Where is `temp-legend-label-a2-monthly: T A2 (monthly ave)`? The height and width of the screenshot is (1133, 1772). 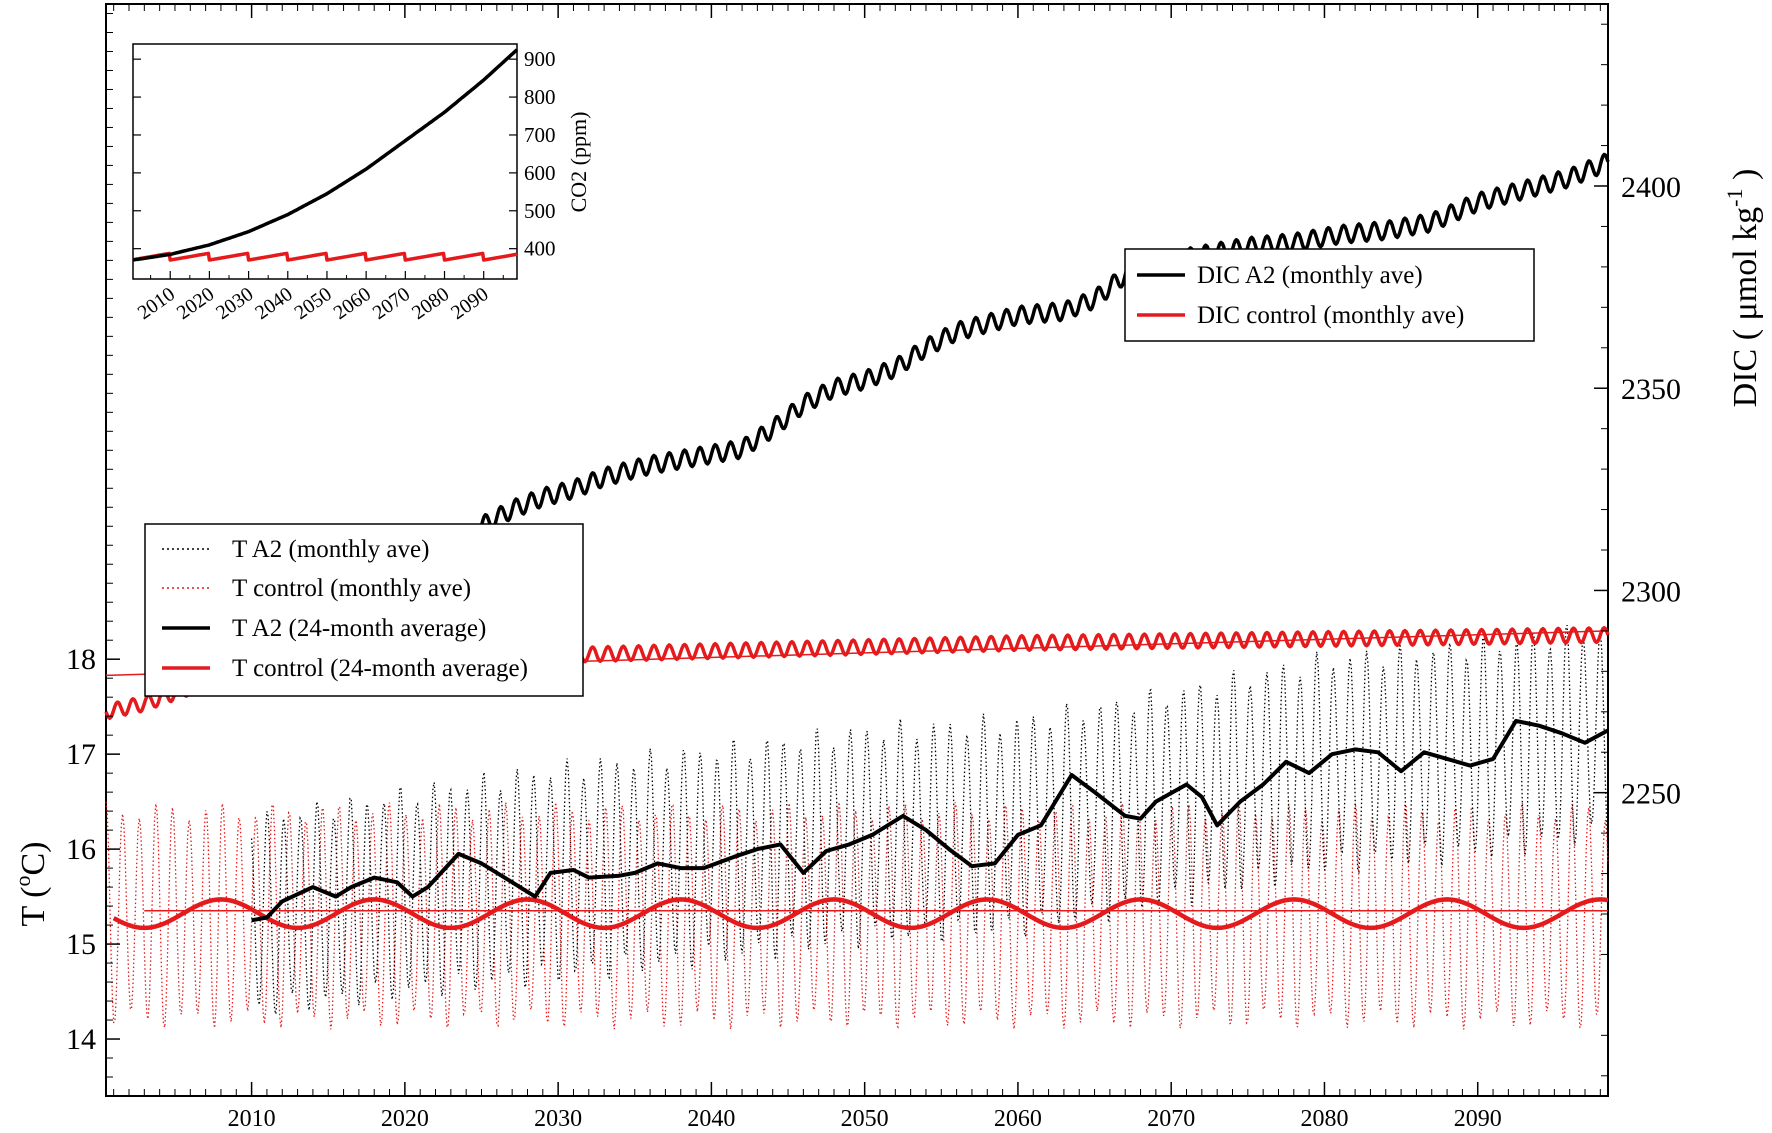 temp-legend-label-a2-monthly: T A2 (monthly ave) is located at coordinates (330, 549).